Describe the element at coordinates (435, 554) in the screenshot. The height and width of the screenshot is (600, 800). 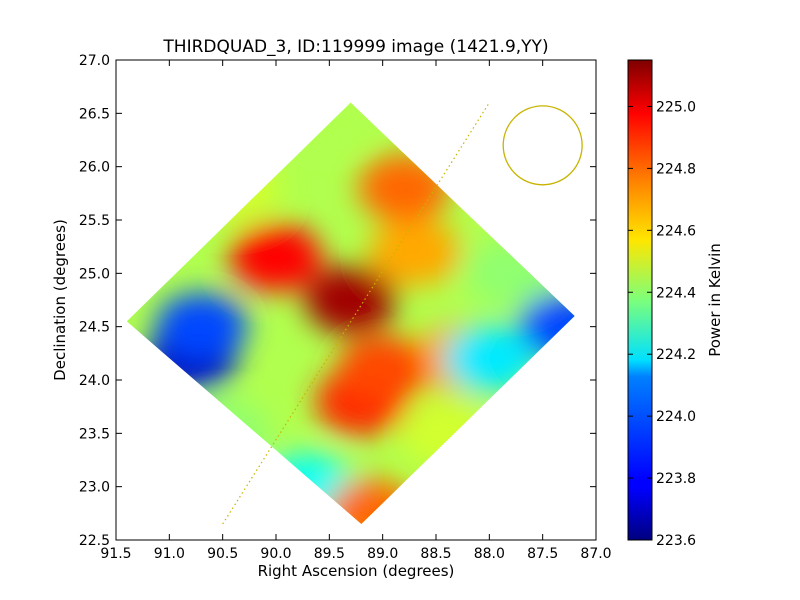
I see `x-tick-label: 88.5` at that location.